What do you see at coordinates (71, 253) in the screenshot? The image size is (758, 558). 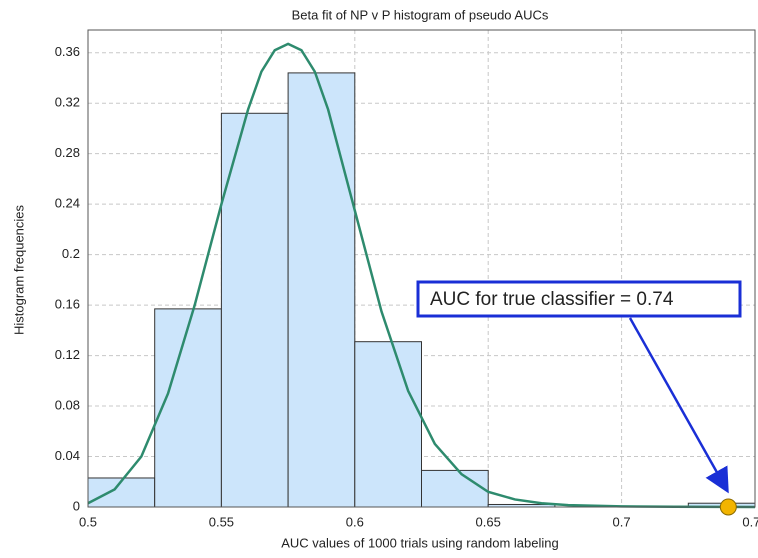 I see `y-tick-label: 0.2` at bounding box center [71, 253].